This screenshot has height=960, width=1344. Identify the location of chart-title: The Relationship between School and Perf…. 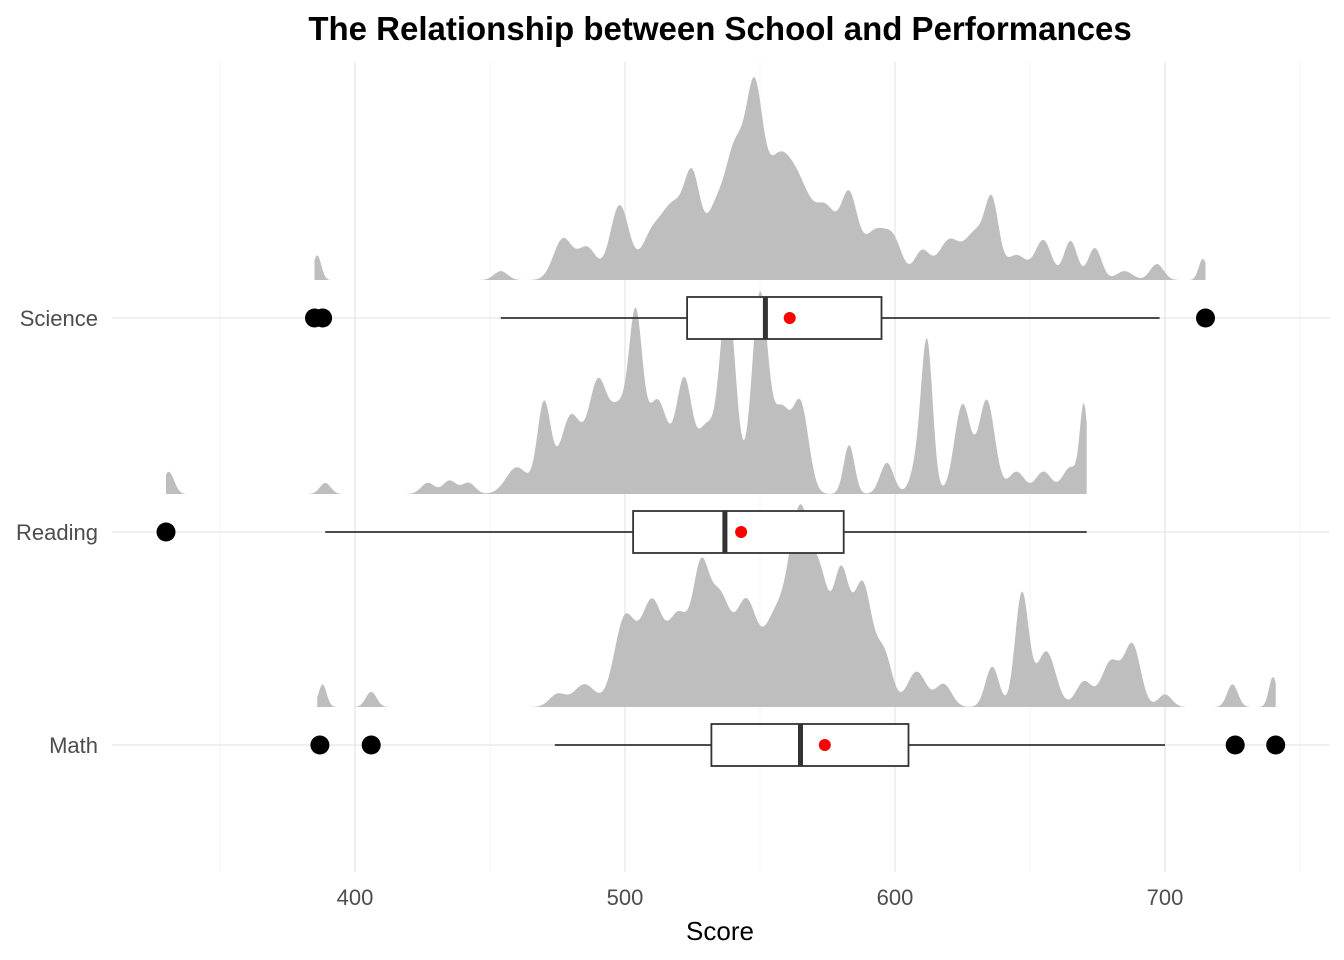
(719, 28).